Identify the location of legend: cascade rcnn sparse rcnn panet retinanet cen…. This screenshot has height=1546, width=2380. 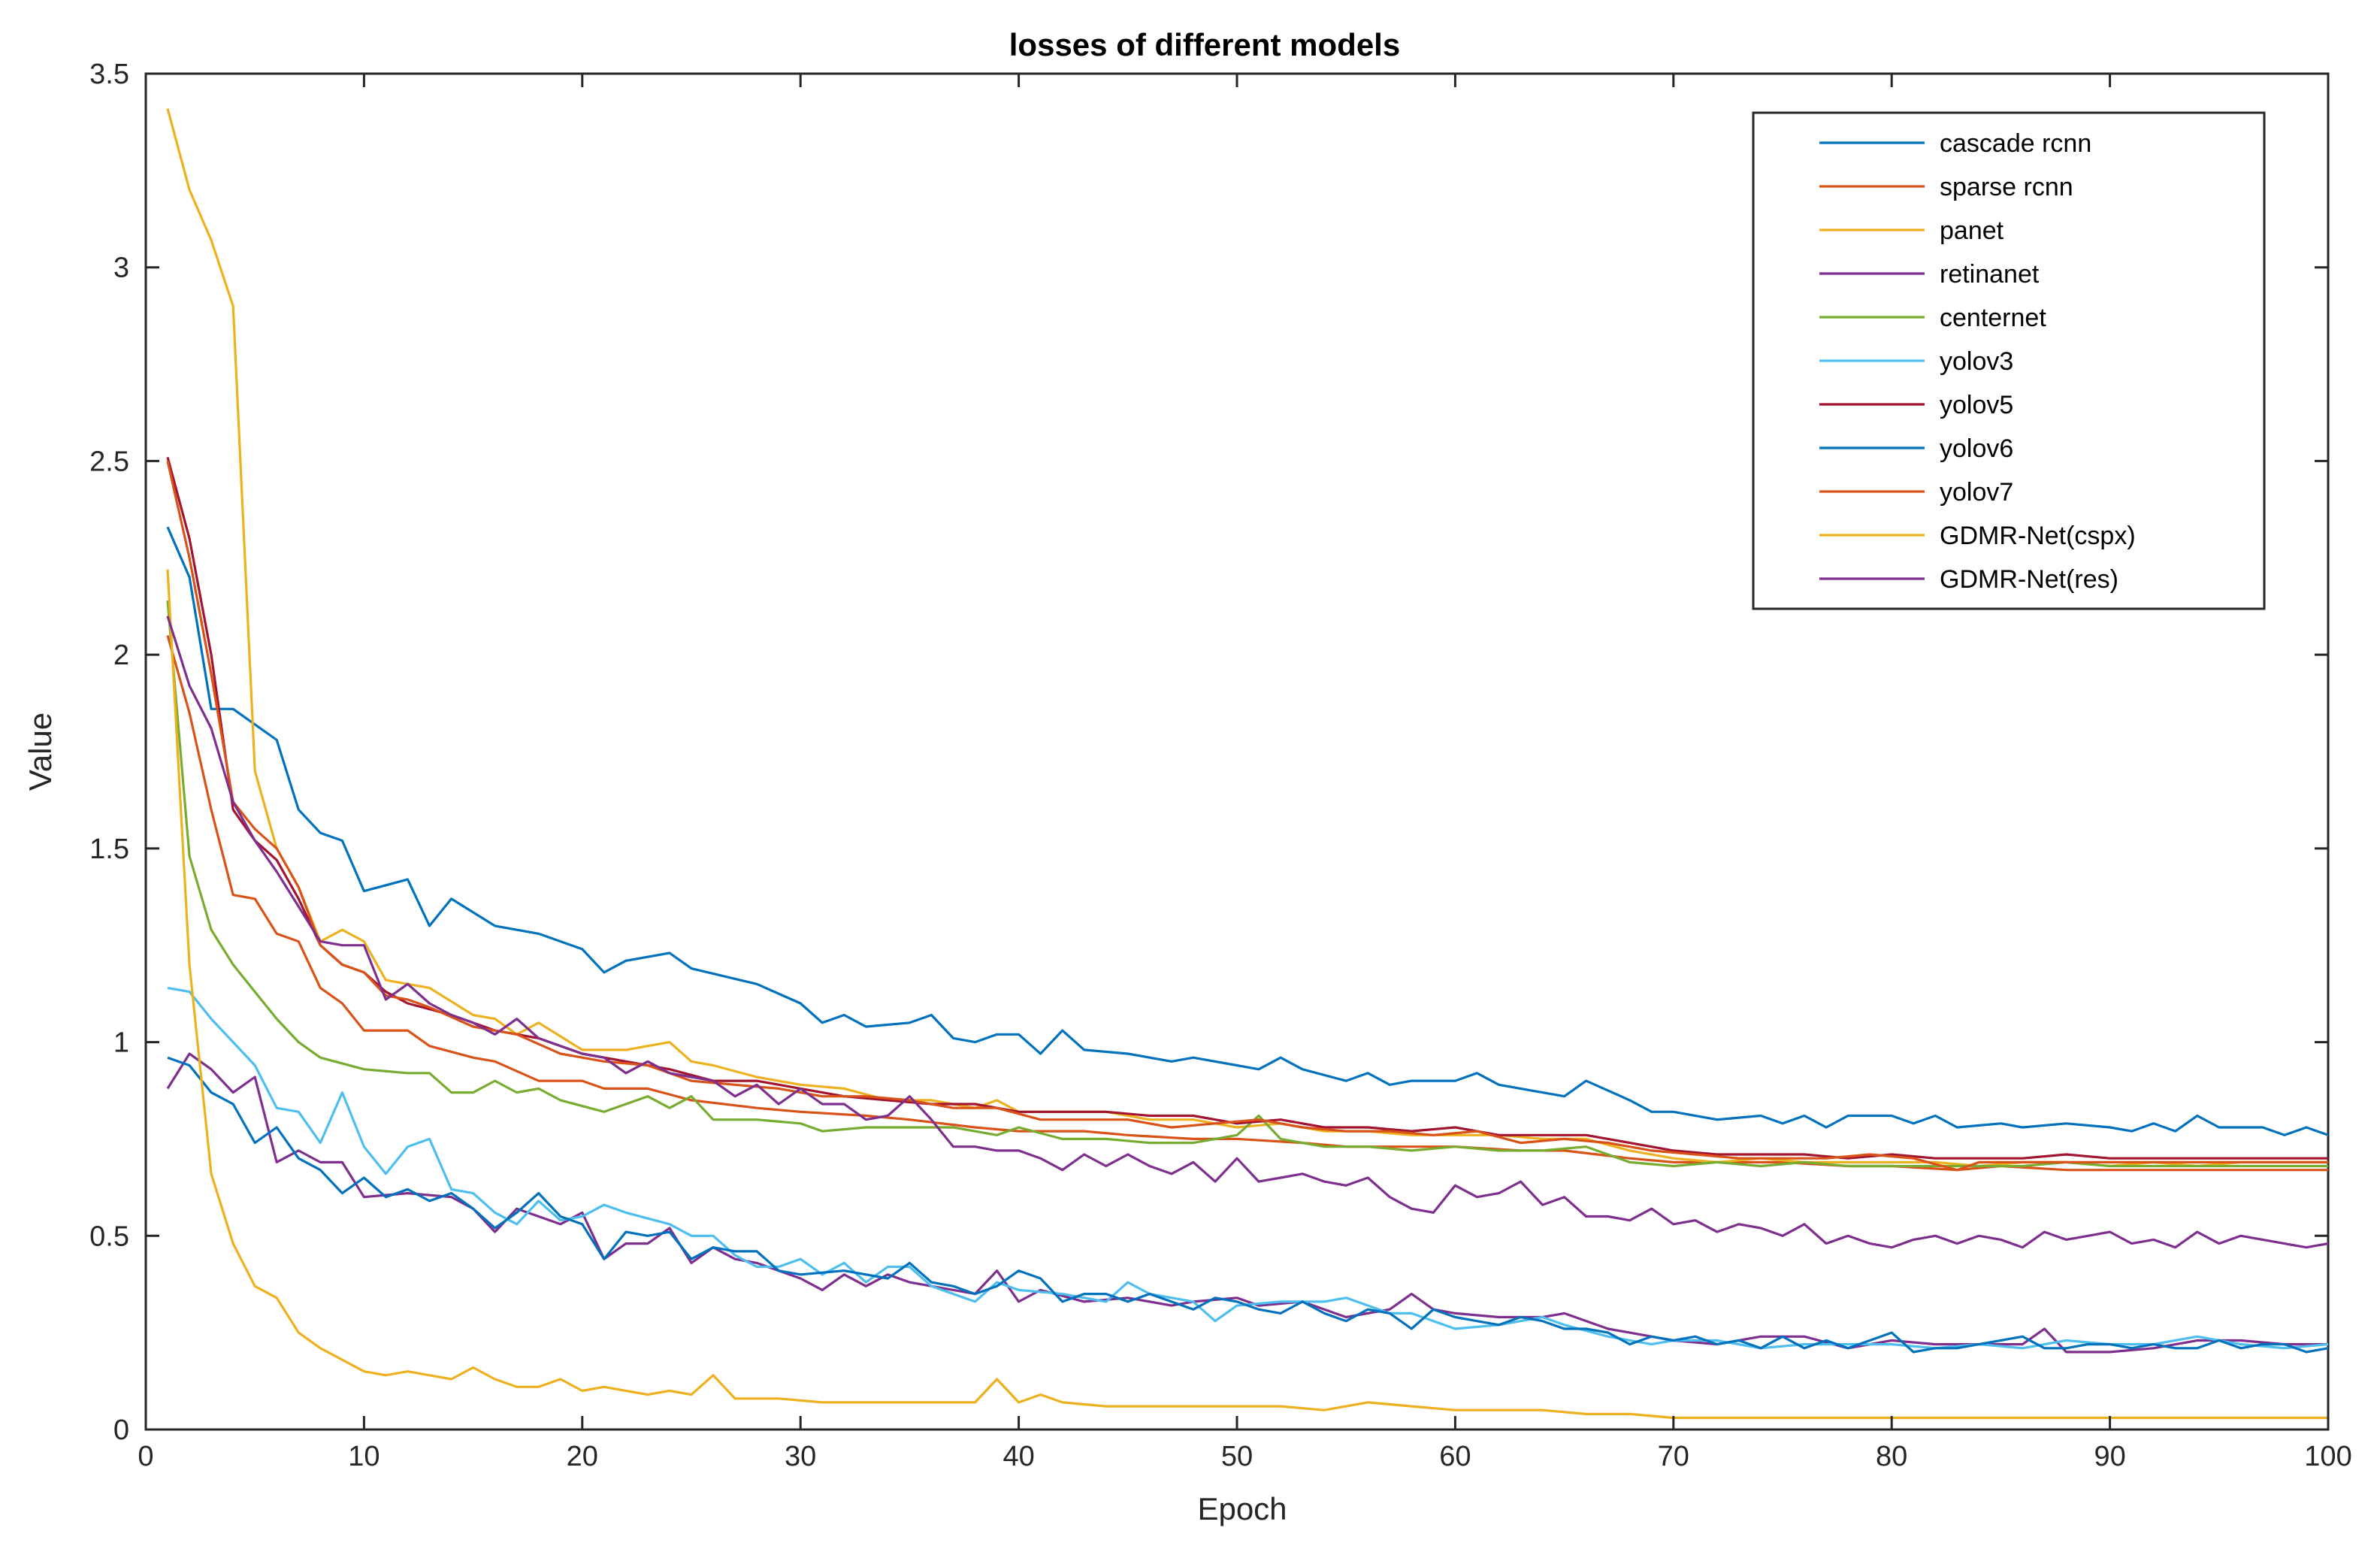
(2009, 360).